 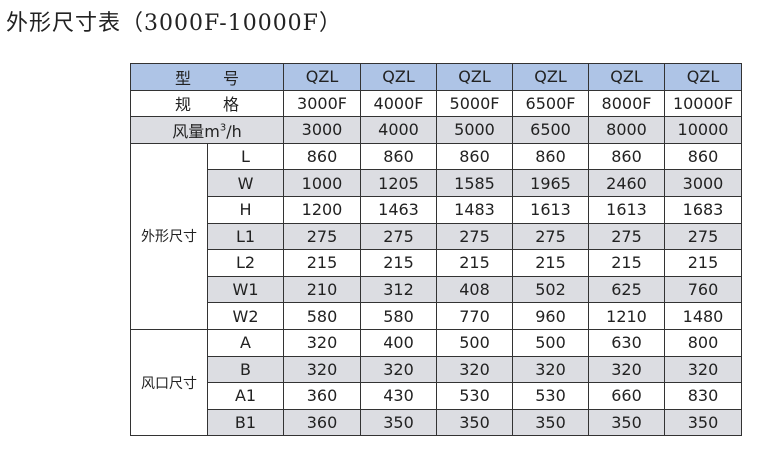 I want to click on dimension-value: 408, so click(x=474, y=289).